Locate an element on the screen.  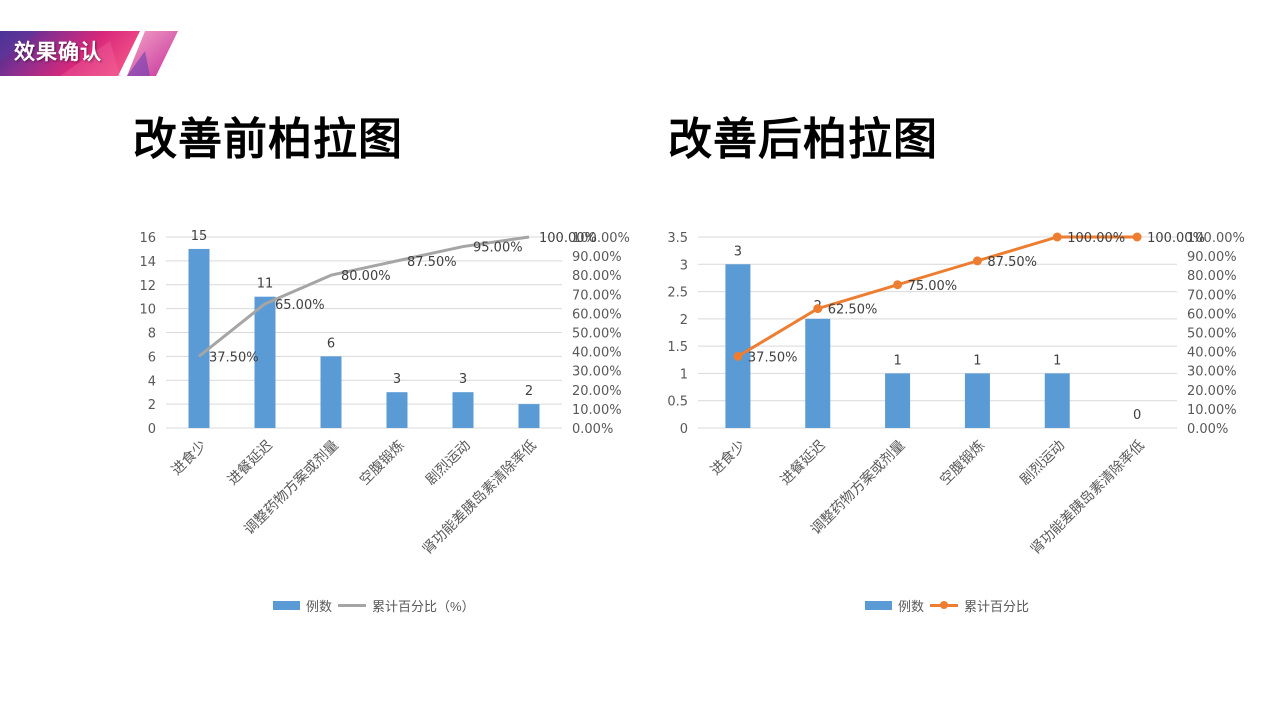
line-value-label: 62.50% is located at coordinates (853, 310).